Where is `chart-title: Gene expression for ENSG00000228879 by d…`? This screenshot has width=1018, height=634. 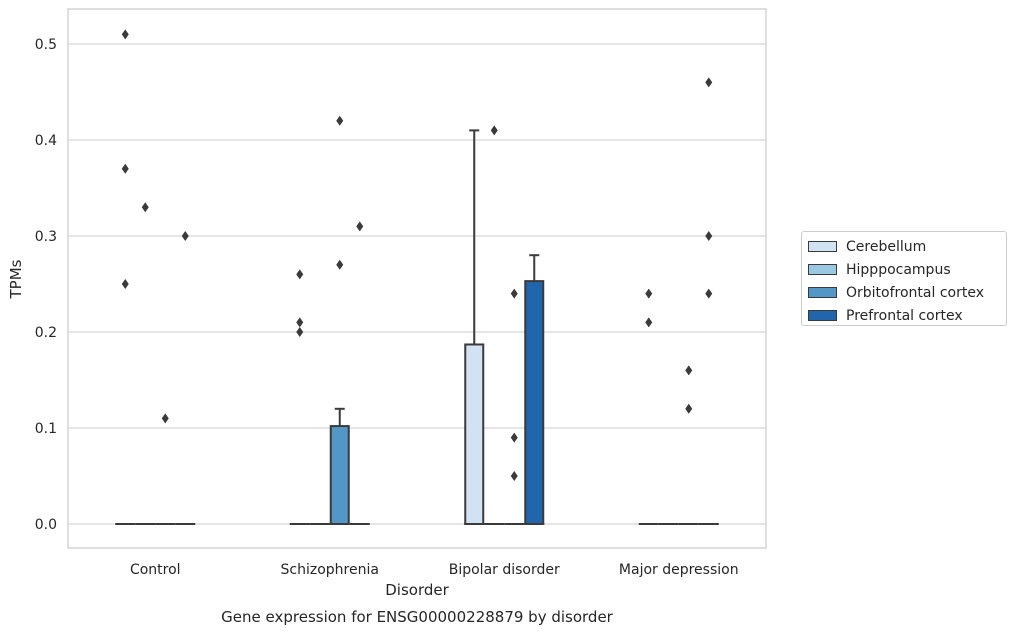 chart-title: Gene expression for ENSG00000228879 by d… is located at coordinates (417, 617).